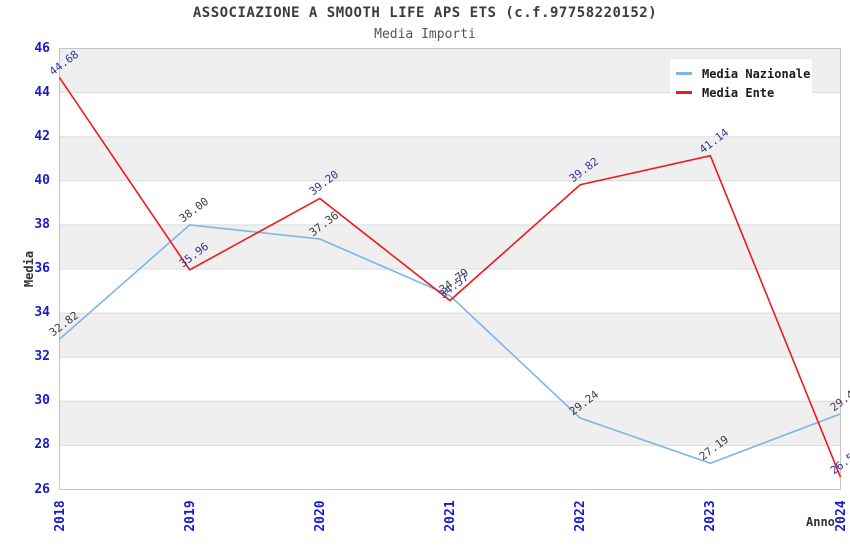 Image resolution: width=850 pixels, height=550 pixels. Describe the element at coordinates (42, 357) in the screenshot. I see `y-axis-tick: 32` at that location.